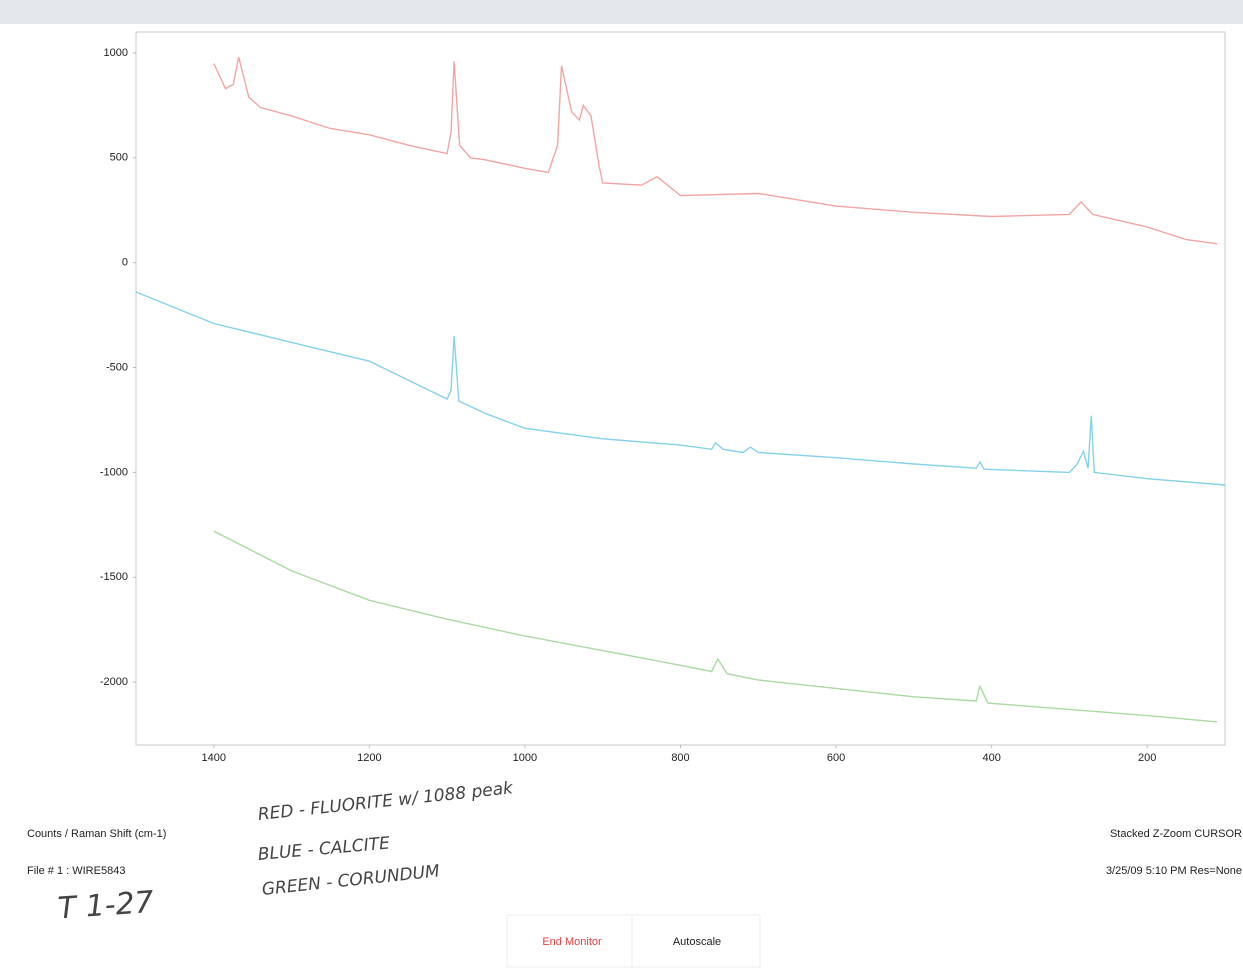 The image size is (1243, 974). What do you see at coordinates (96, 834) in the screenshot?
I see `axis-caption: Counts / Raman Shift (cm-1)` at bounding box center [96, 834].